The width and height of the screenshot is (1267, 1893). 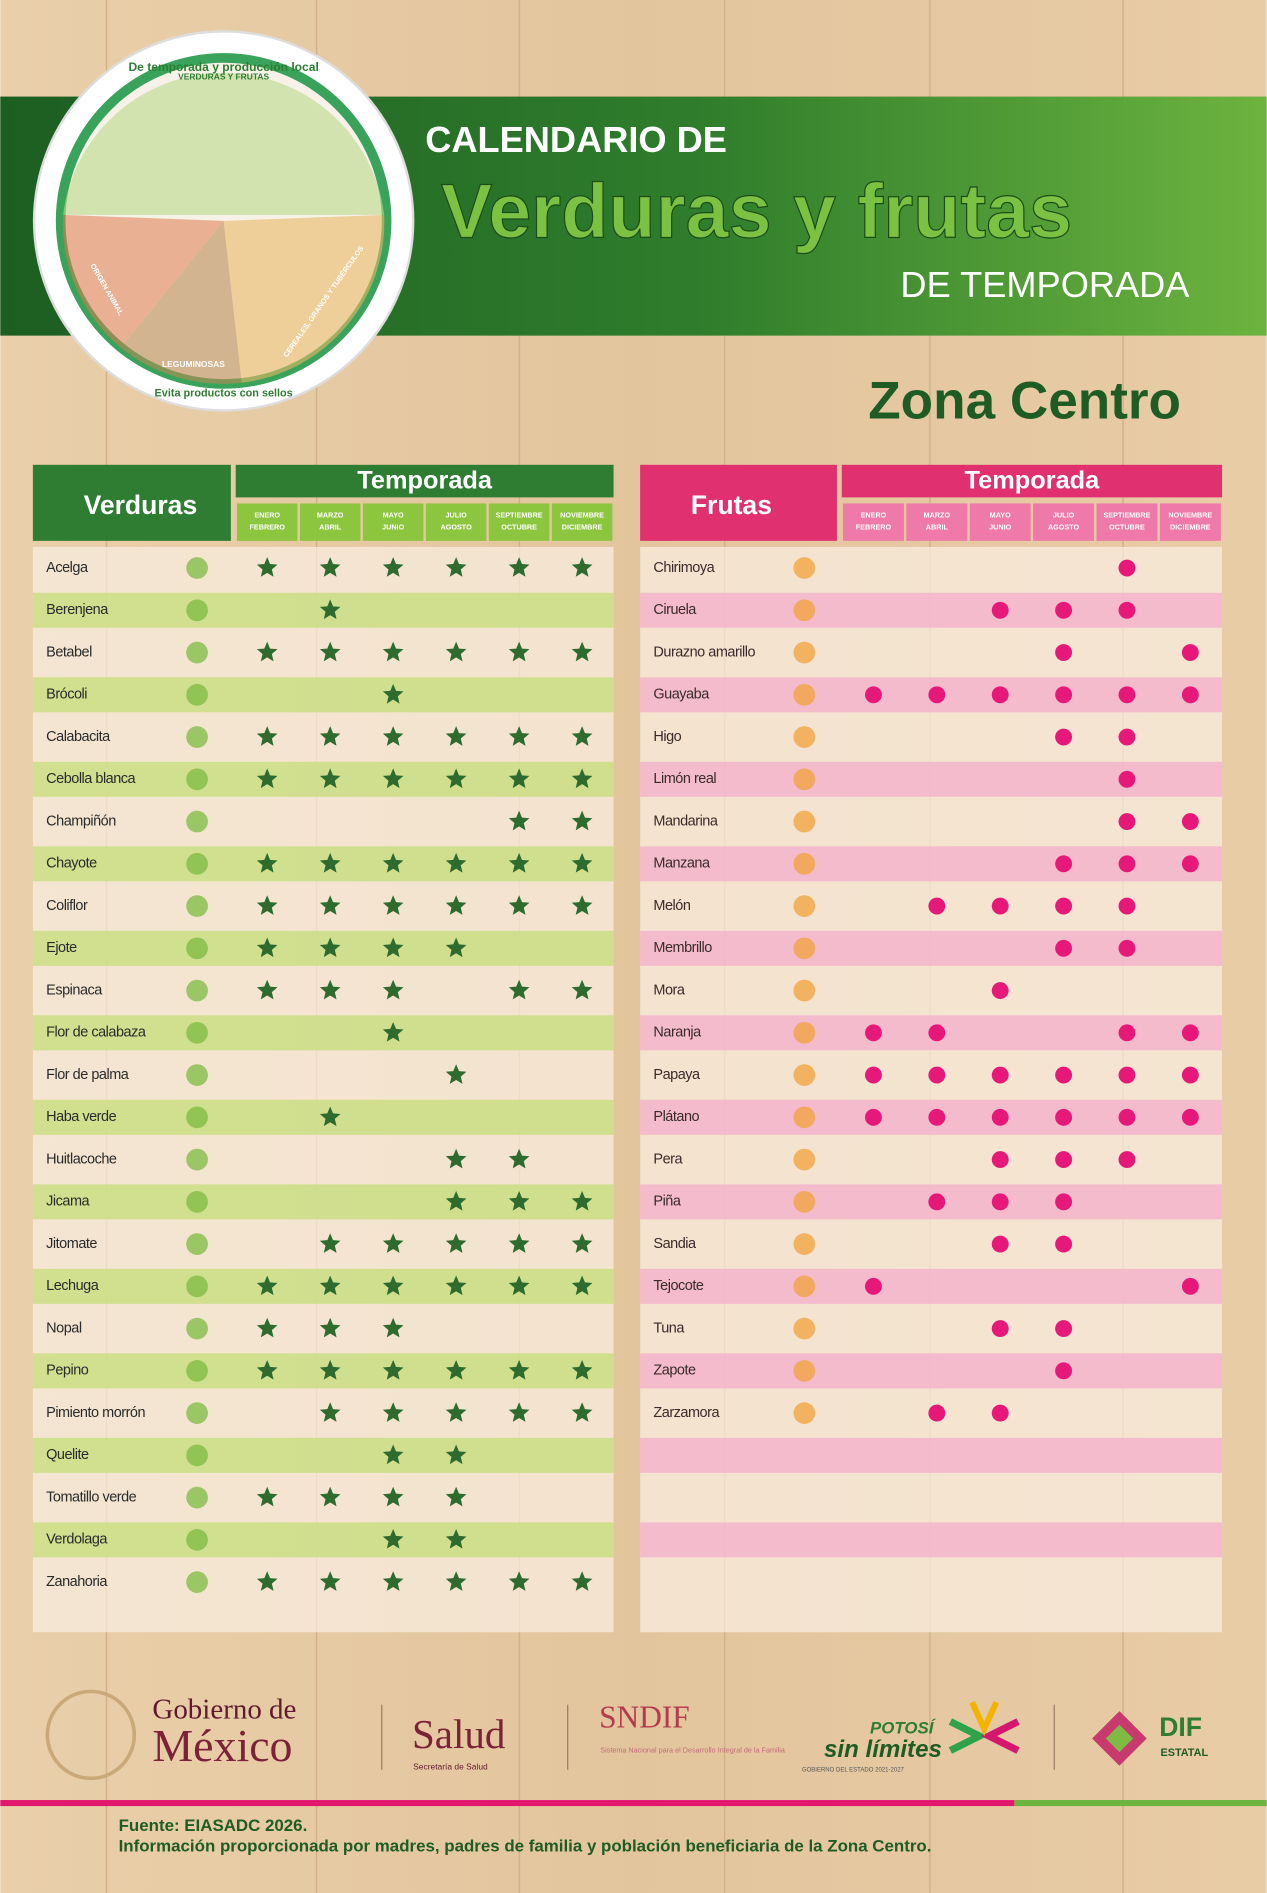 What do you see at coordinates (685, 821) in the screenshot?
I see `item-name: Mandarina` at bounding box center [685, 821].